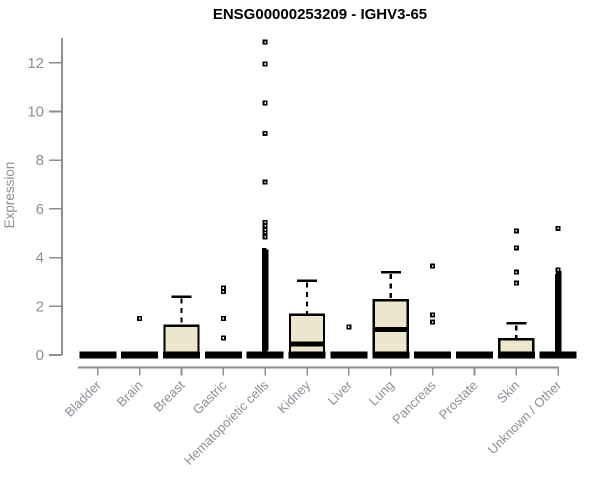 The height and width of the screenshot is (500, 600). What do you see at coordinates (40, 160) in the screenshot?
I see `y-tick-label: 8` at bounding box center [40, 160].